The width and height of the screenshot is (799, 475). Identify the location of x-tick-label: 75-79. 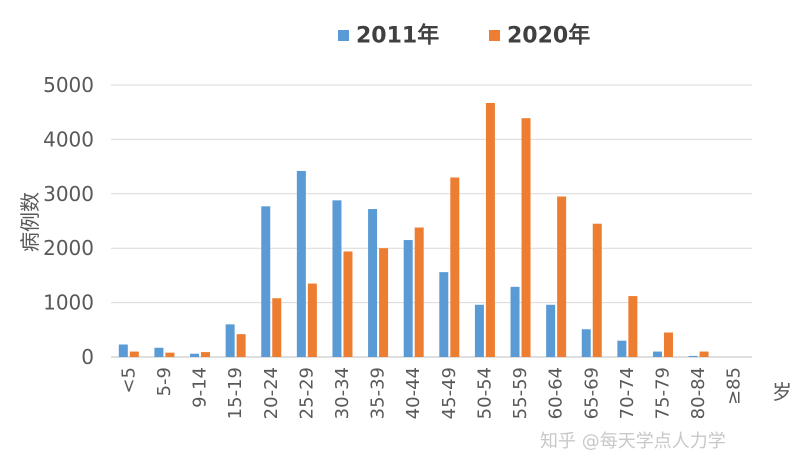
(662, 393).